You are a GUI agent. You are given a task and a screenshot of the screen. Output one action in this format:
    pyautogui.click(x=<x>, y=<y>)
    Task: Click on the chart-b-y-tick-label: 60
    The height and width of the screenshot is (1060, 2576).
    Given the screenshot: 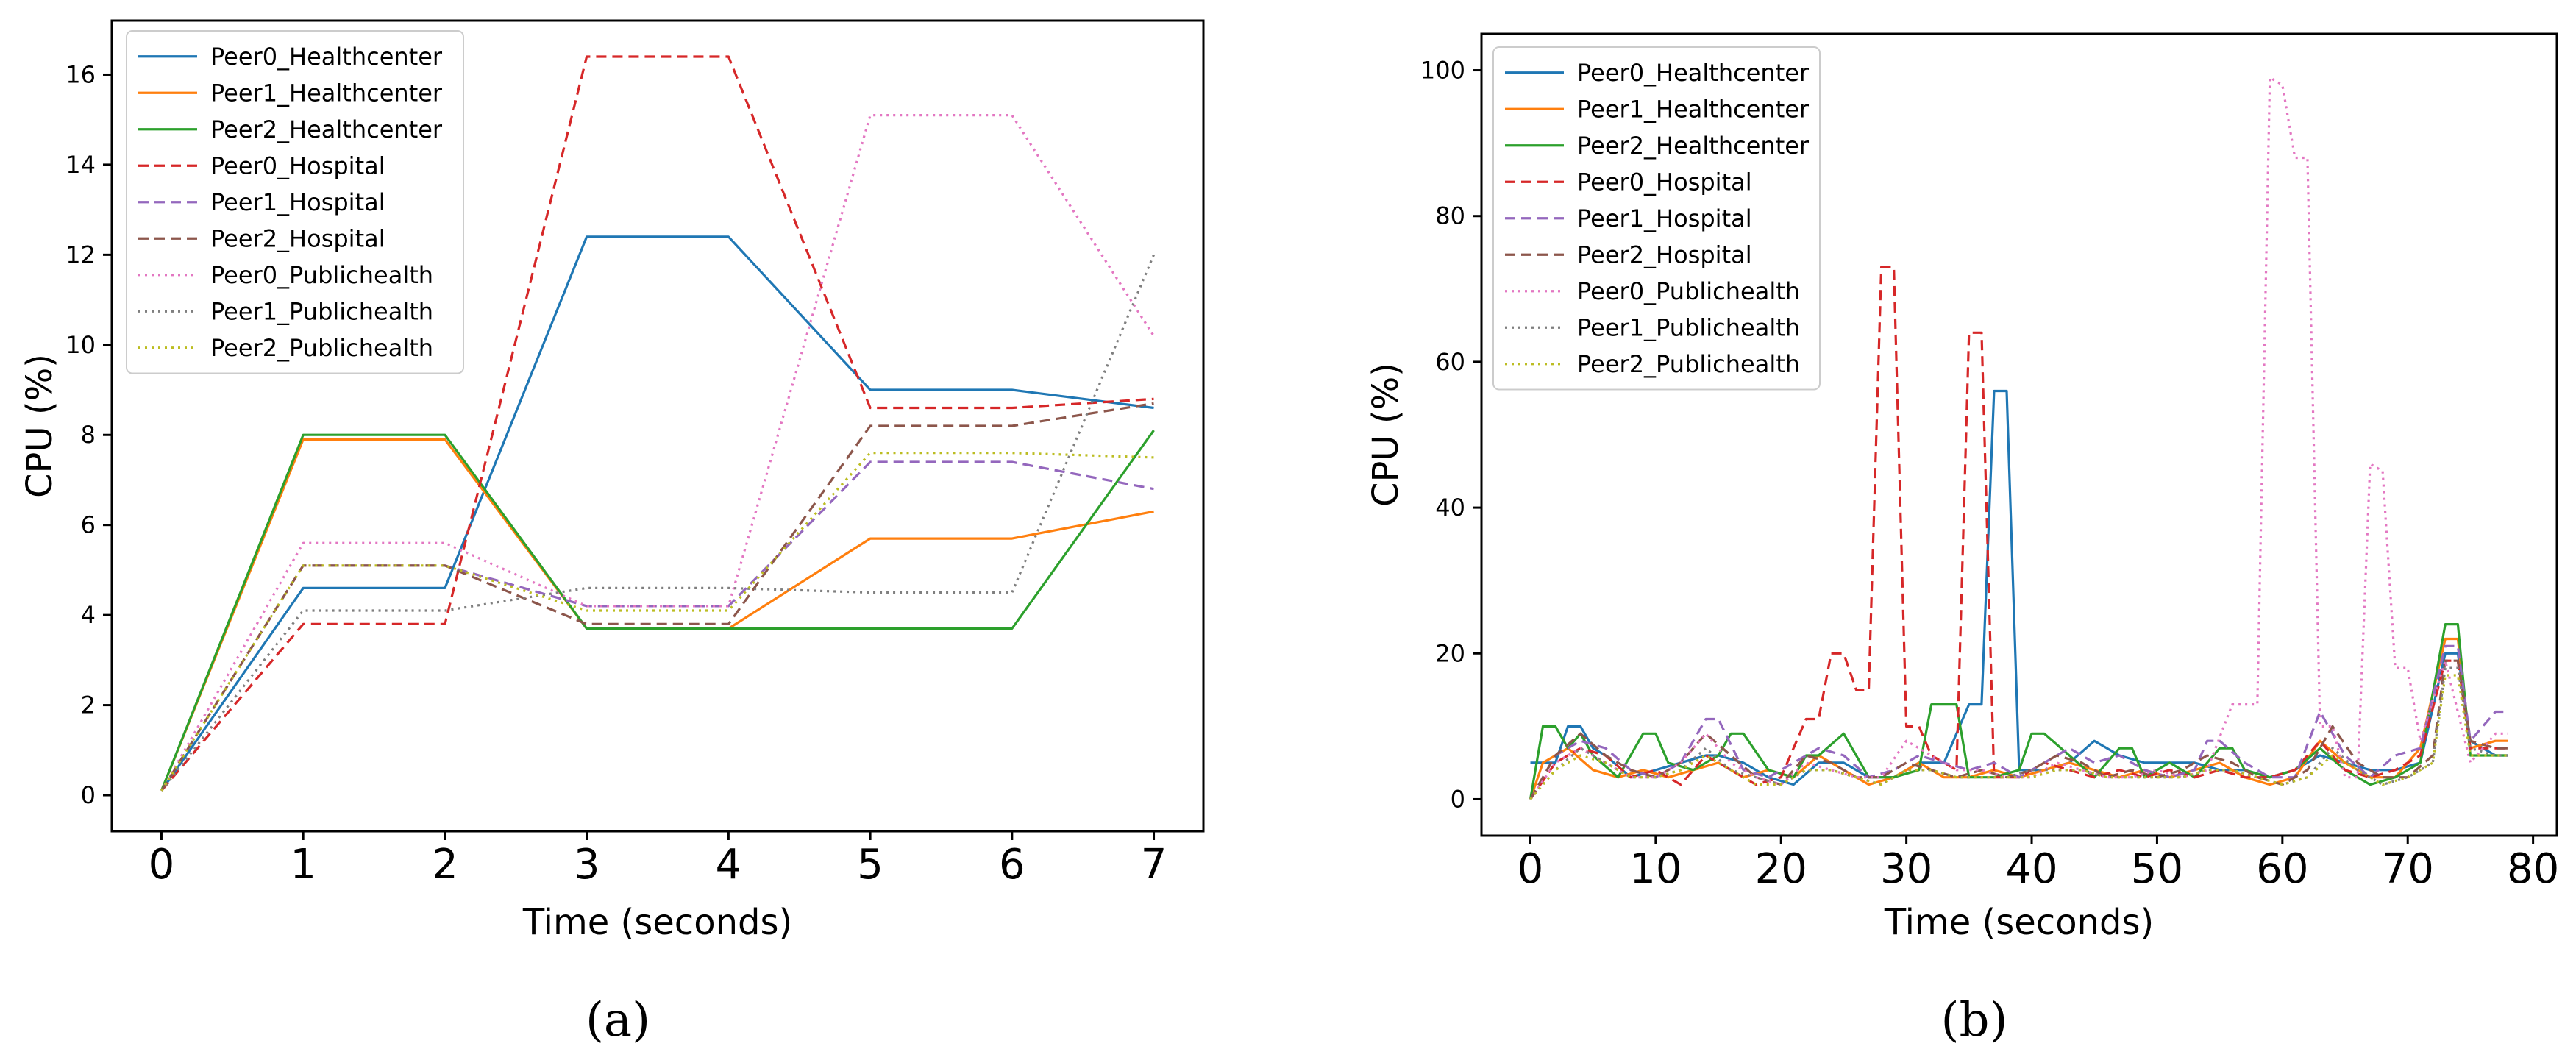 What is the action you would take?
    pyautogui.click(x=1450, y=362)
    